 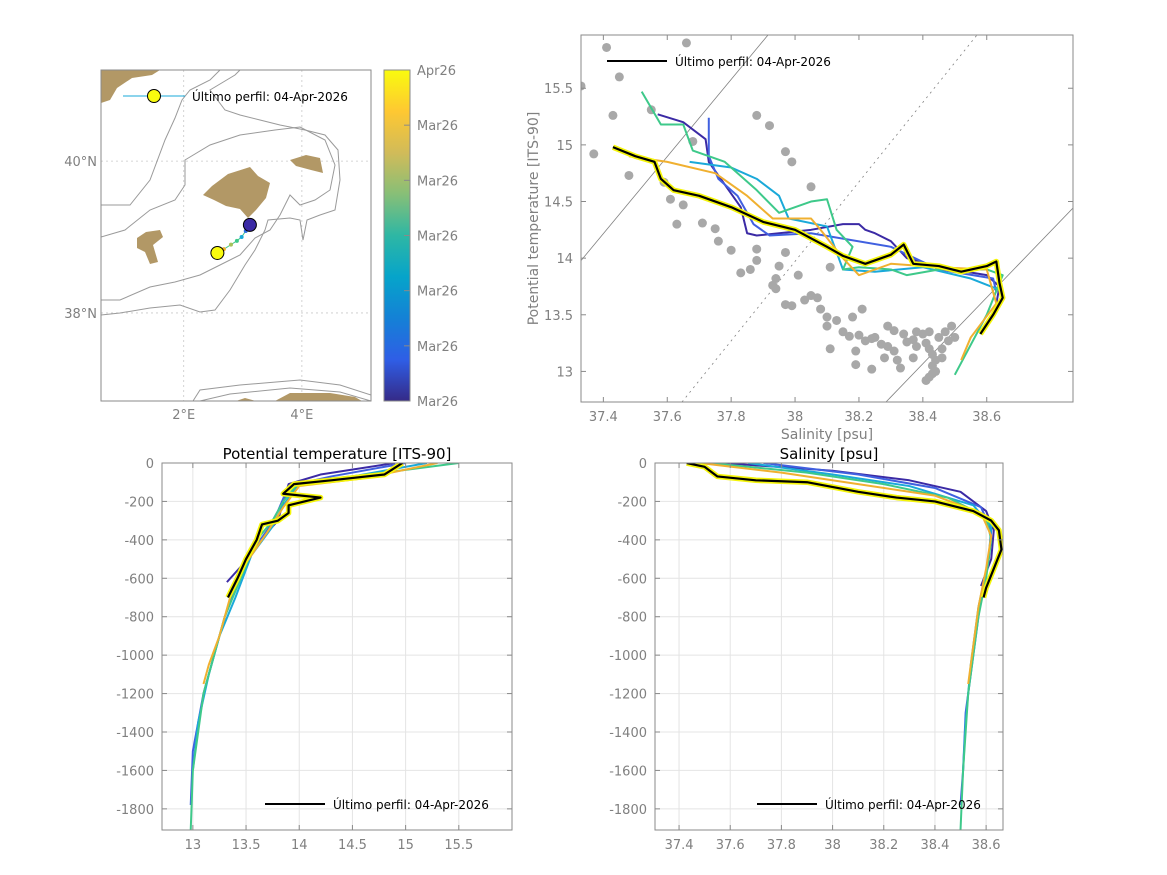 I want to click on x-tick-label: 13, so click(x=193, y=845).